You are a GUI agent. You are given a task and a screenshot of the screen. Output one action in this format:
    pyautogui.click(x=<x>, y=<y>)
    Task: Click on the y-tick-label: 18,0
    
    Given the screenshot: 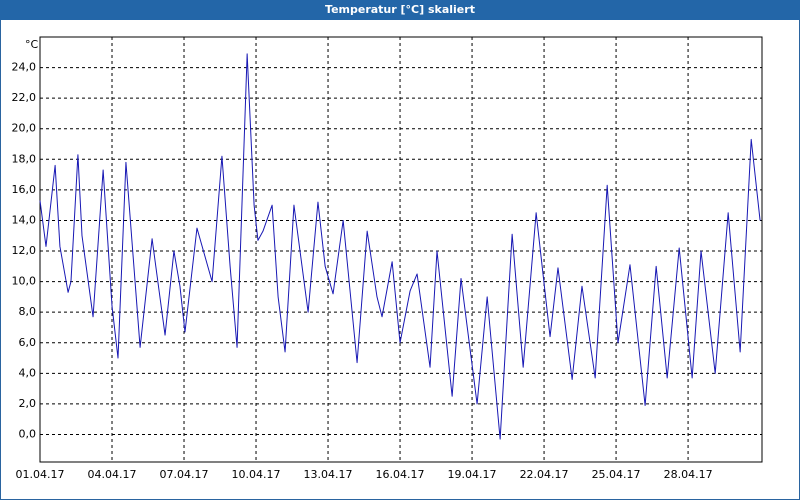 What is the action you would take?
    pyautogui.click(x=24, y=158)
    